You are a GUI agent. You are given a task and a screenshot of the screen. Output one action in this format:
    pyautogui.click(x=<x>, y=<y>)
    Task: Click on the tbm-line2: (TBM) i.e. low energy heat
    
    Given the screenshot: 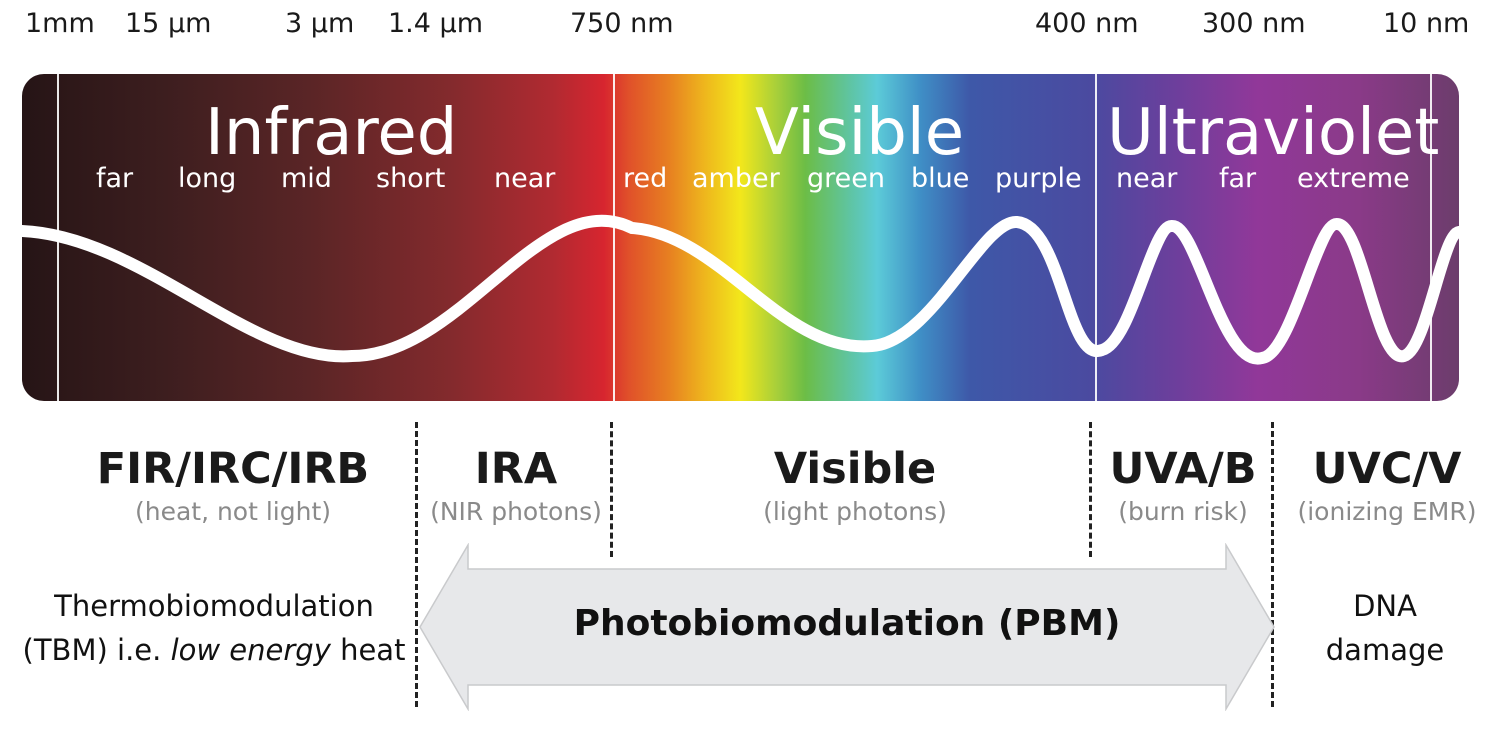 What is the action you would take?
    pyautogui.click(x=214, y=650)
    